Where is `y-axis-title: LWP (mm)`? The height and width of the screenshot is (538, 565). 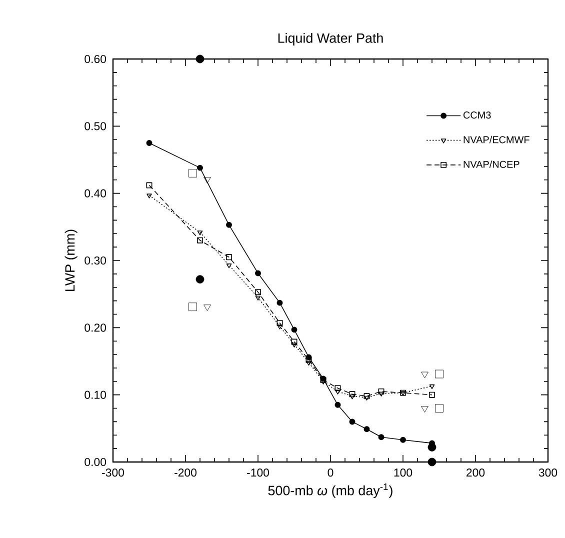
y-axis-title: LWP (mm) is located at coordinates (71, 261).